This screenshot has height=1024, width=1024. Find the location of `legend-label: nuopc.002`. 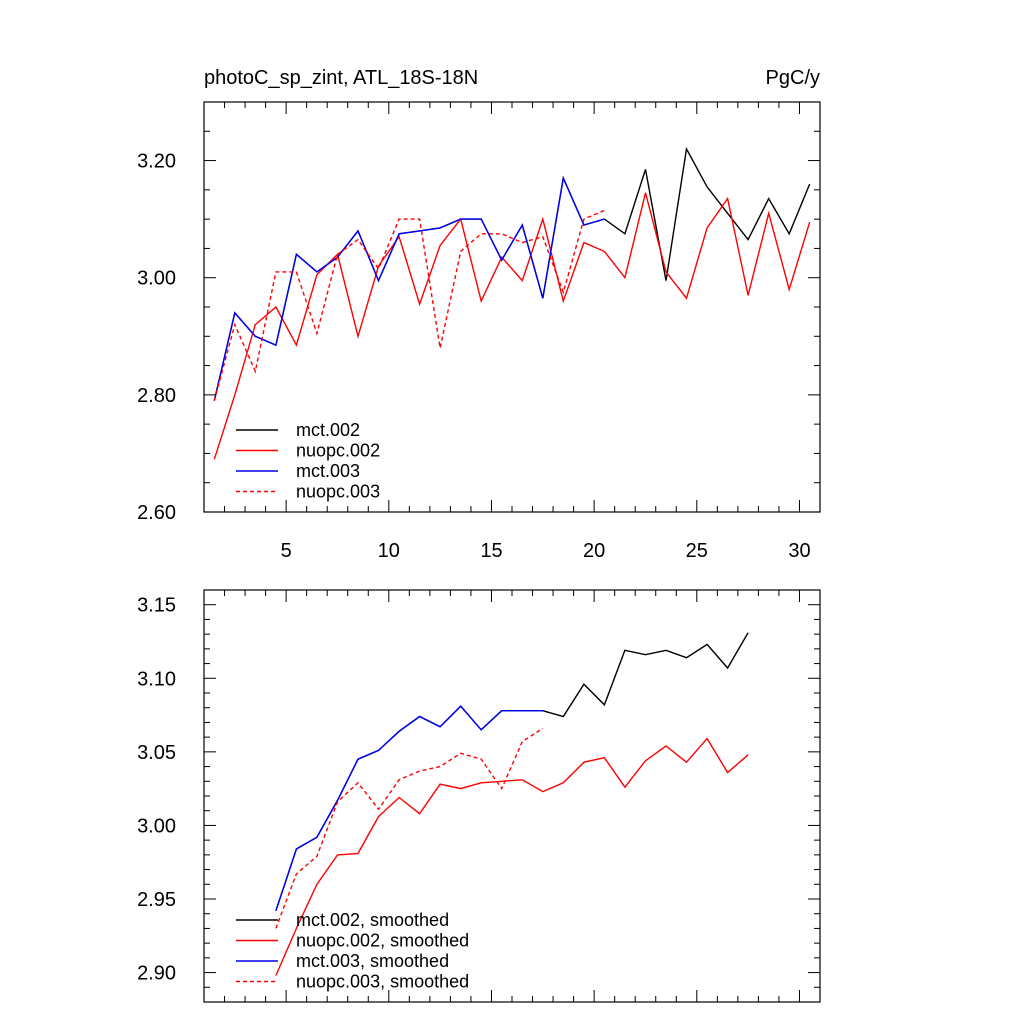

legend-label: nuopc.002 is located at coordinates (338, 451).